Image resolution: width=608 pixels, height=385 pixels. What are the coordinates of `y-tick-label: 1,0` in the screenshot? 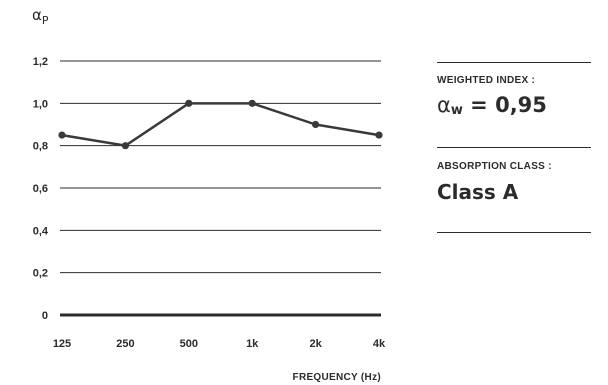 It's located at (40, 104).